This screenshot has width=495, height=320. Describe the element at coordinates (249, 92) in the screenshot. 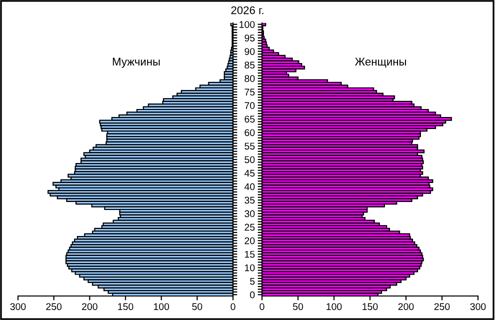

I see `y-tick-label: 75` at that location.